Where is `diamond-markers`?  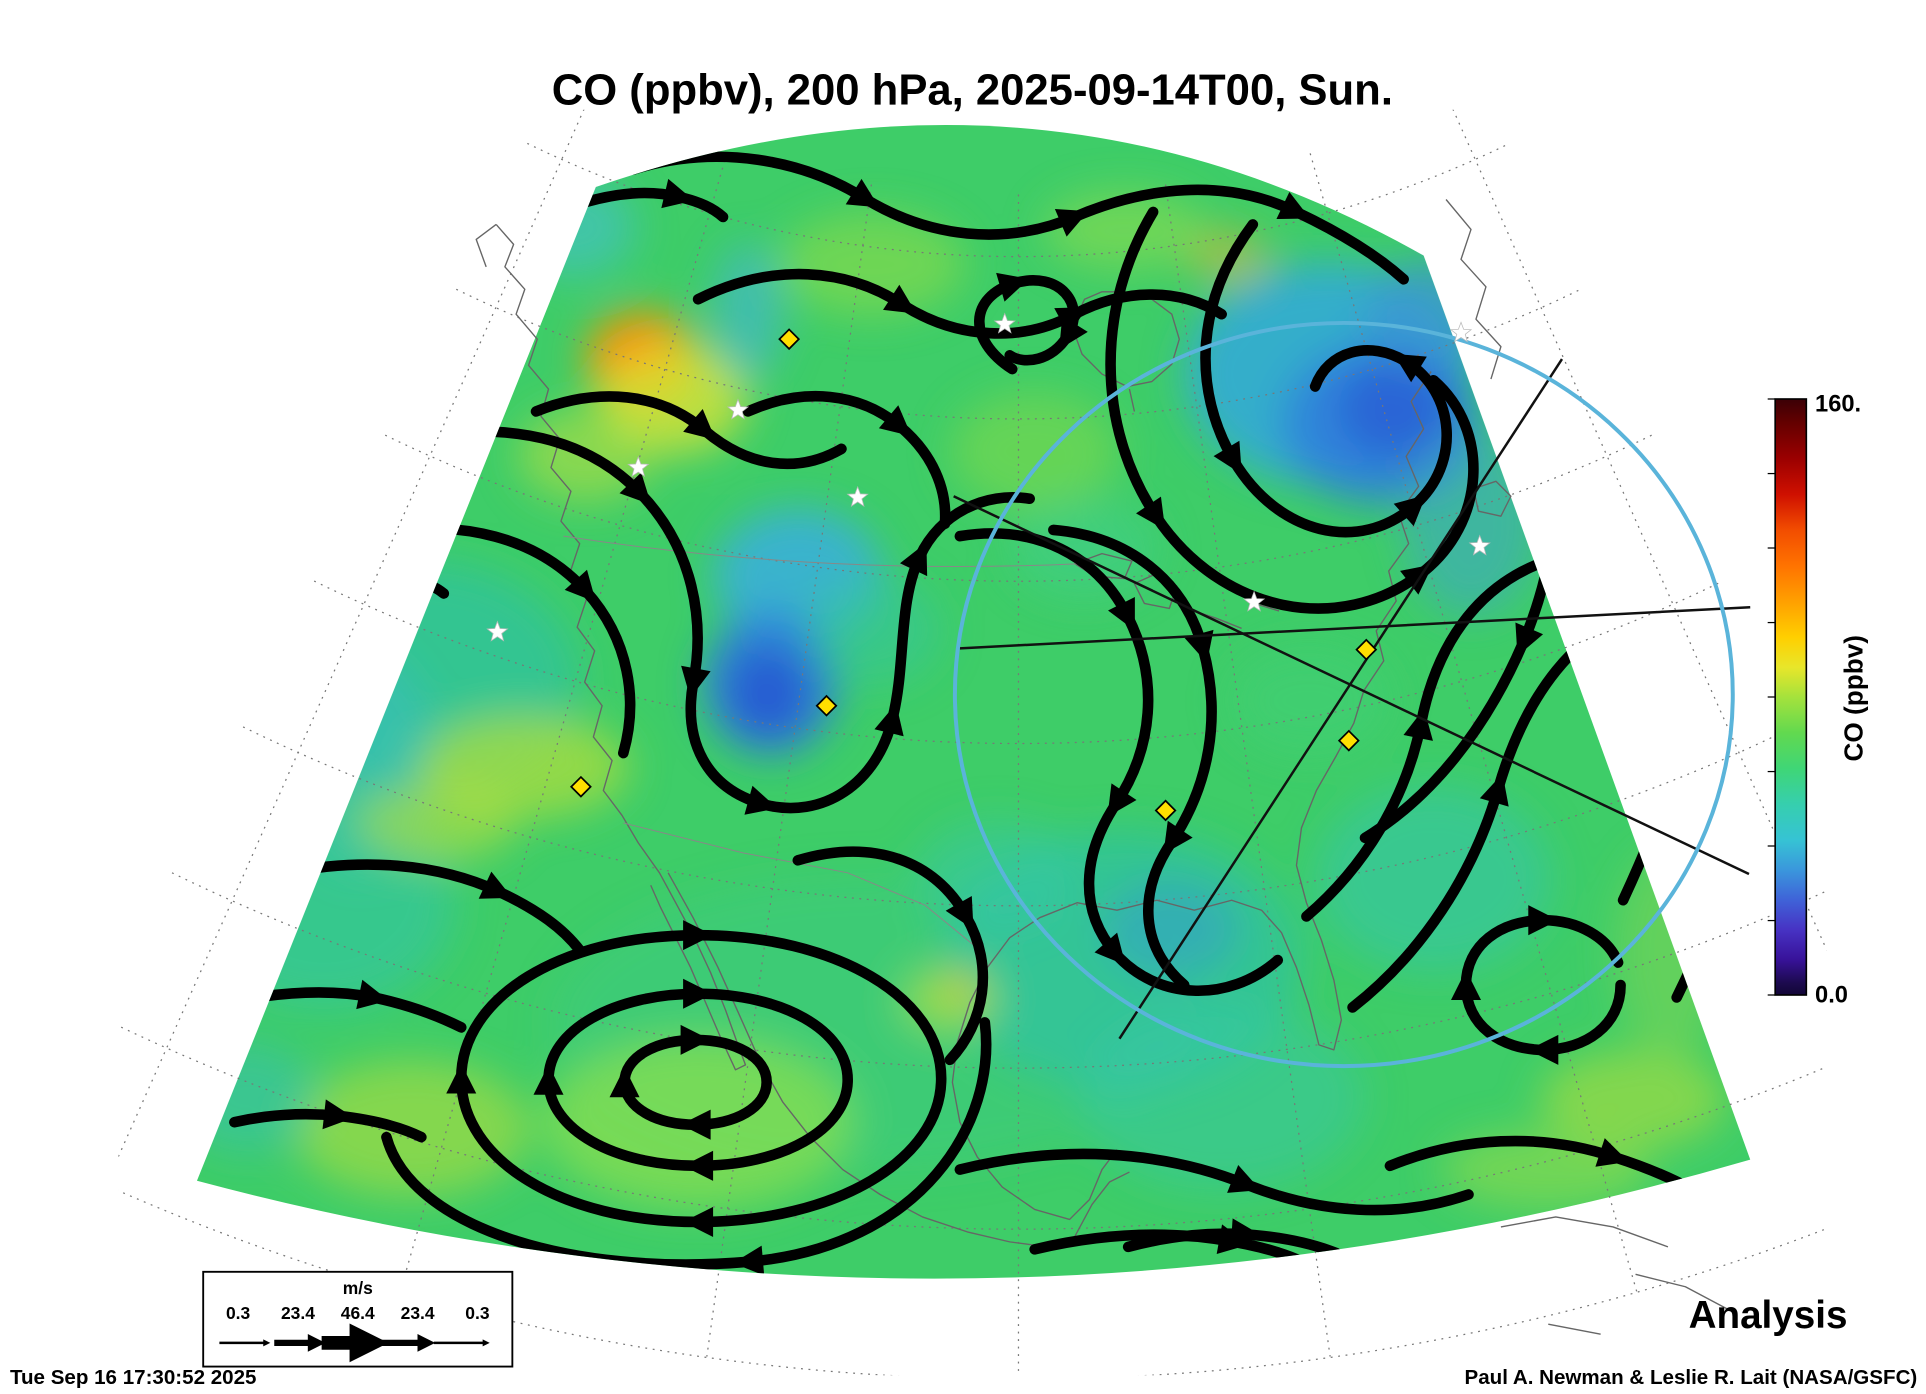
diamond-markers is located at coordinates (973, 575).